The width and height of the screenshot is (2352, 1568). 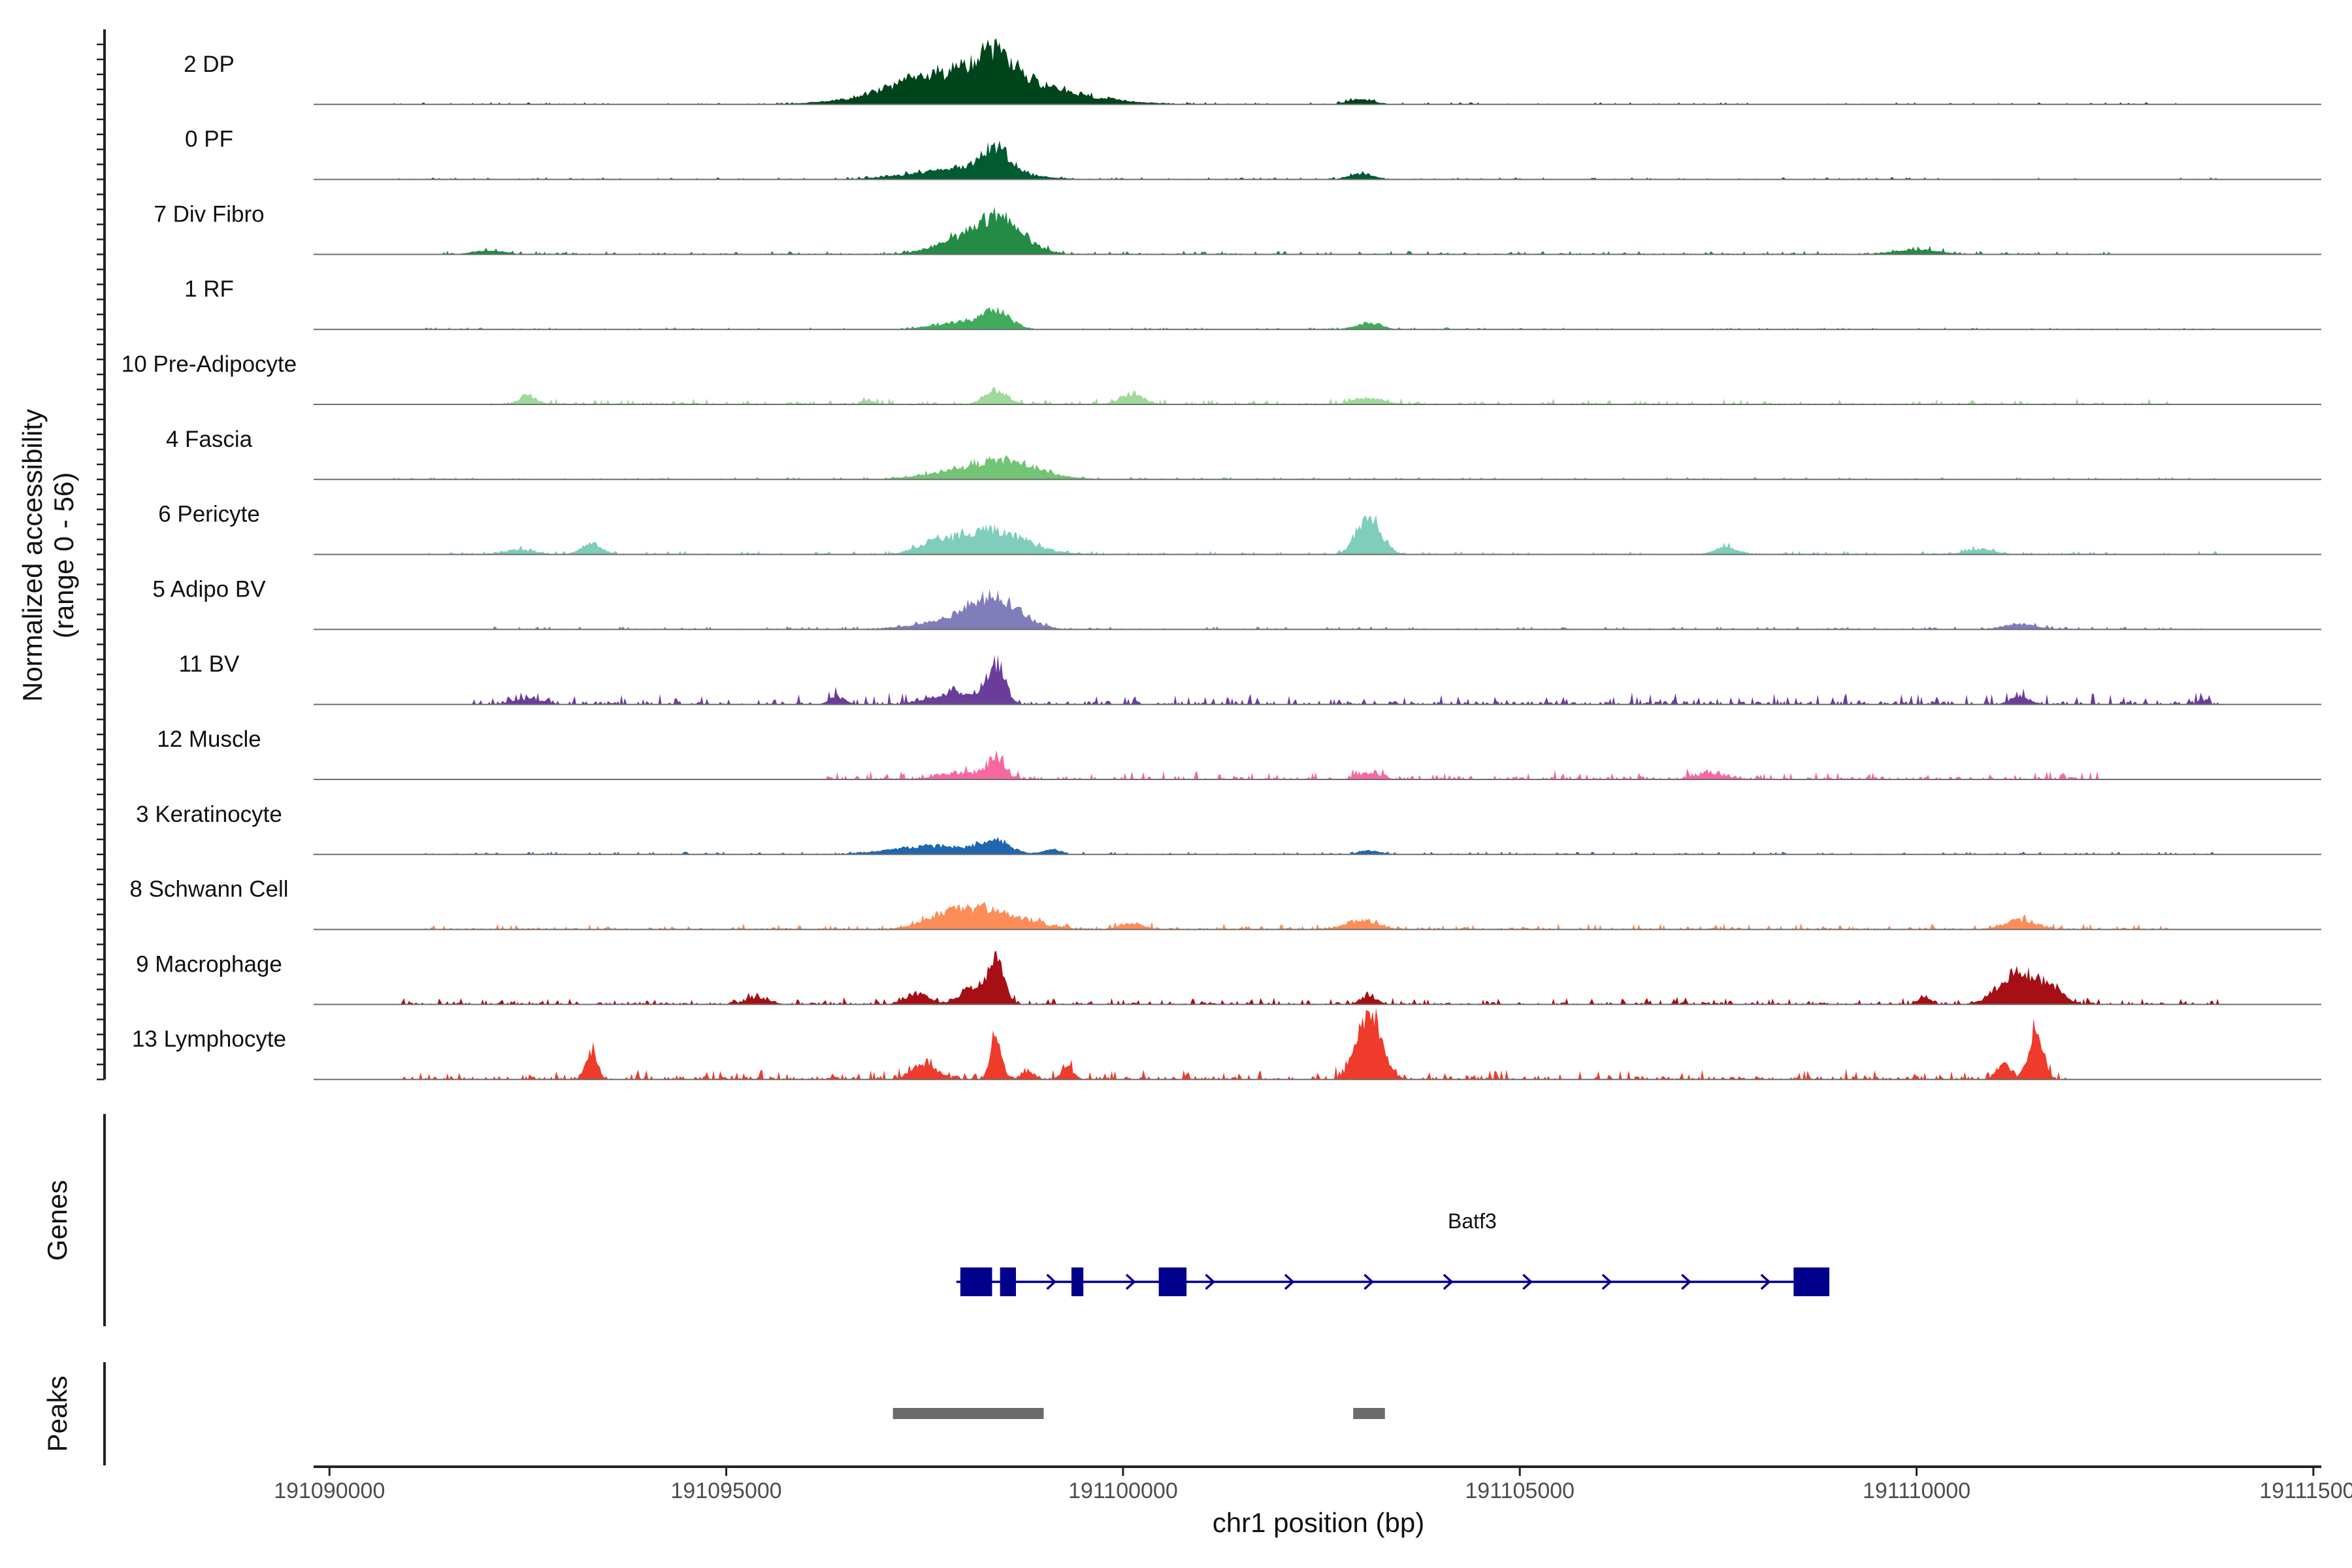 What do you see at coordinates (1221, 378) in the screenshot?
I see `track-10-pre-adipocyte: 10 Pre-Adipocyte` at bounding box center [1221, 378].